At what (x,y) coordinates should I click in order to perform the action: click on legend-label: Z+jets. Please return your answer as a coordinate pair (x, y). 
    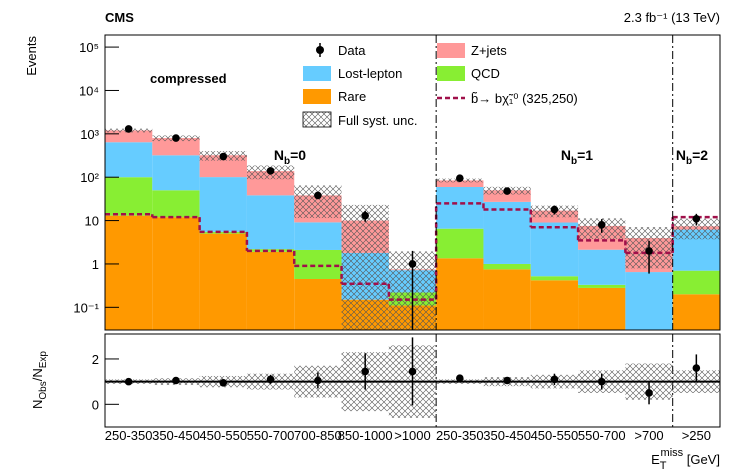
    Looking at the image, I should click on (489, 50).